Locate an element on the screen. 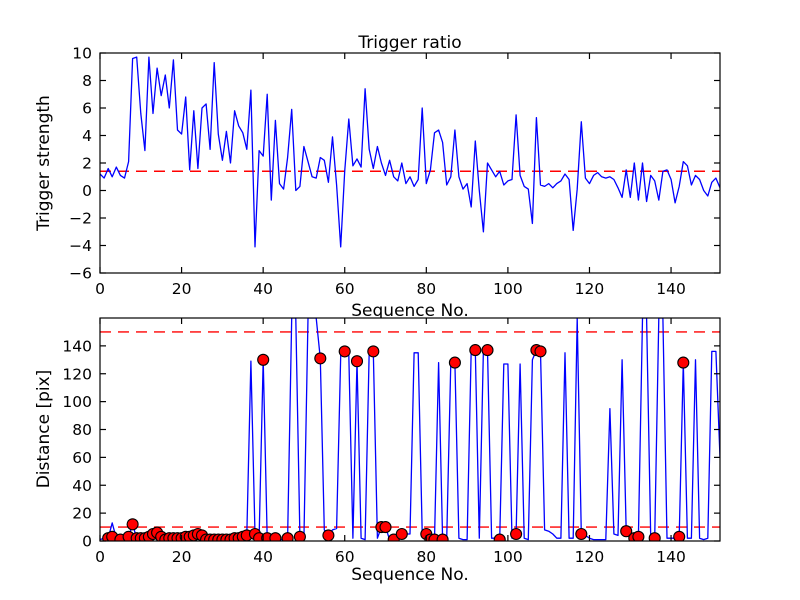 This screenshot has width=800, height=600. y-tick-label: −4 is located at coordinates (80, 246).